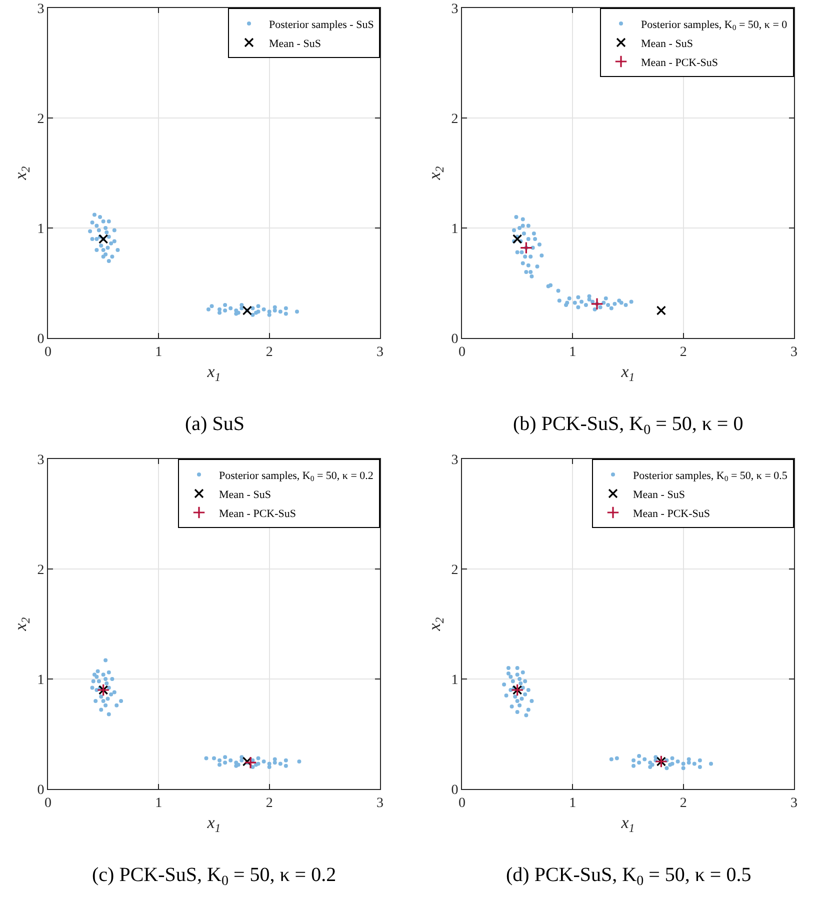  I want to click on text: (a) SuS, so click(214, 424).